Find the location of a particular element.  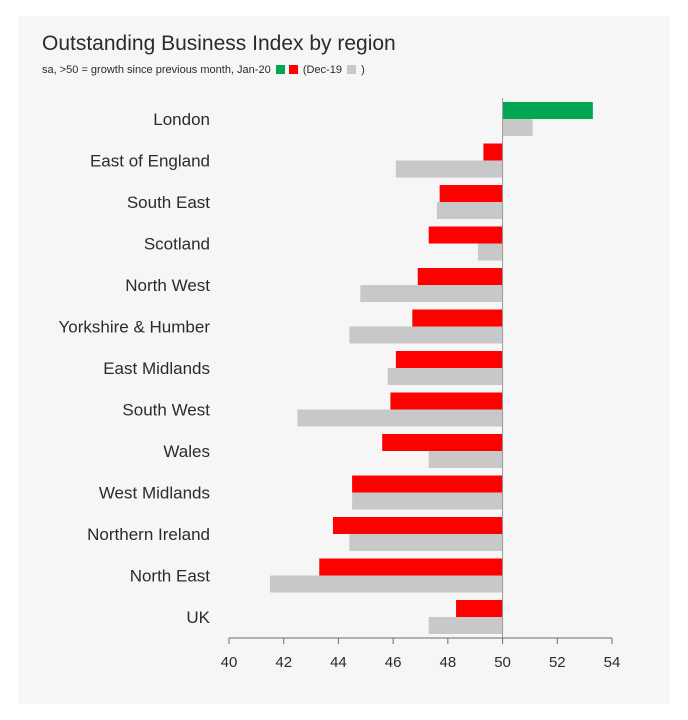

bar-current-west-midlands is located at coordinates (427, 484).